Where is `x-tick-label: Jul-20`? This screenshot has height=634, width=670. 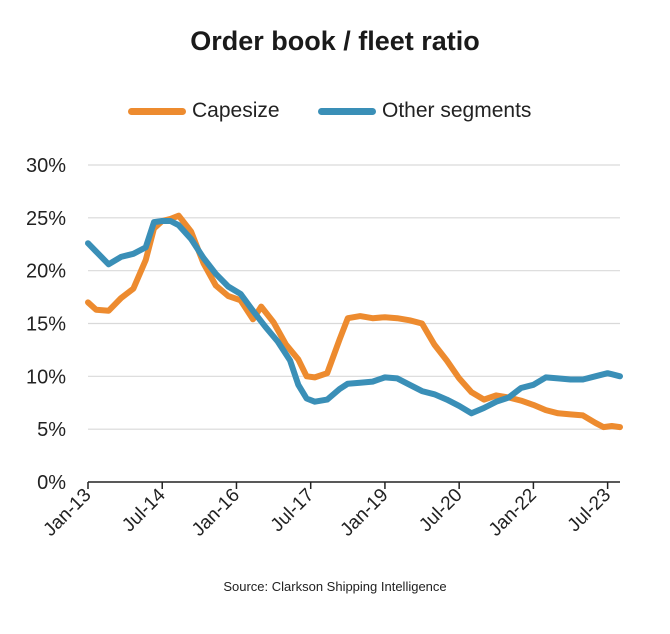 x-tick-label: Jul-20 is located at coordinates (440, 510).